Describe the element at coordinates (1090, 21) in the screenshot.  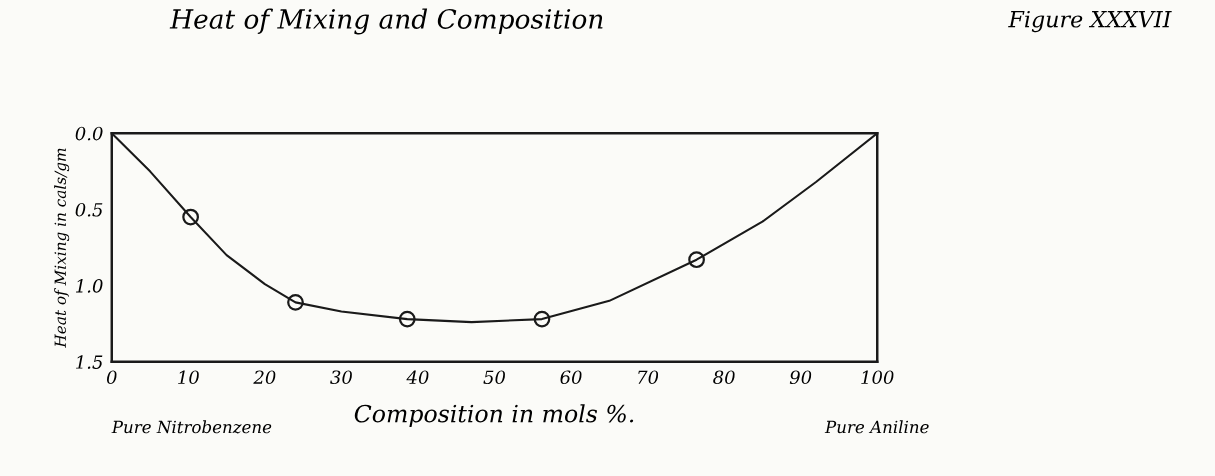
I see `text: Figure XXXVII` at that location.